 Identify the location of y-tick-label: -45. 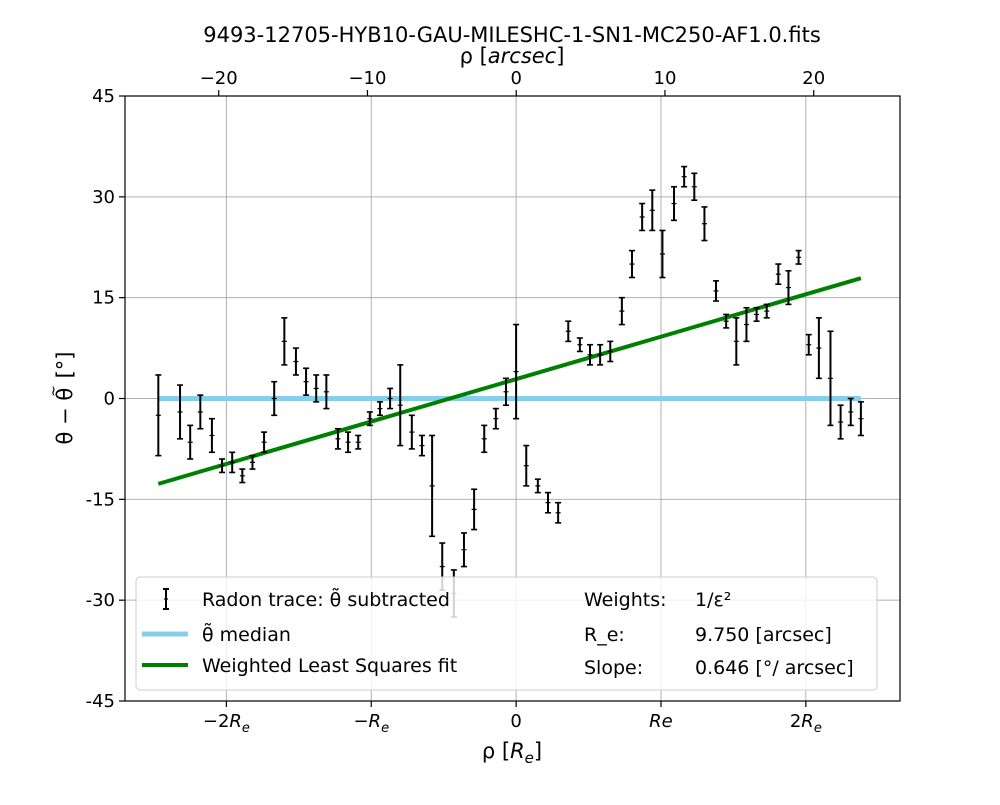
(100, 701).